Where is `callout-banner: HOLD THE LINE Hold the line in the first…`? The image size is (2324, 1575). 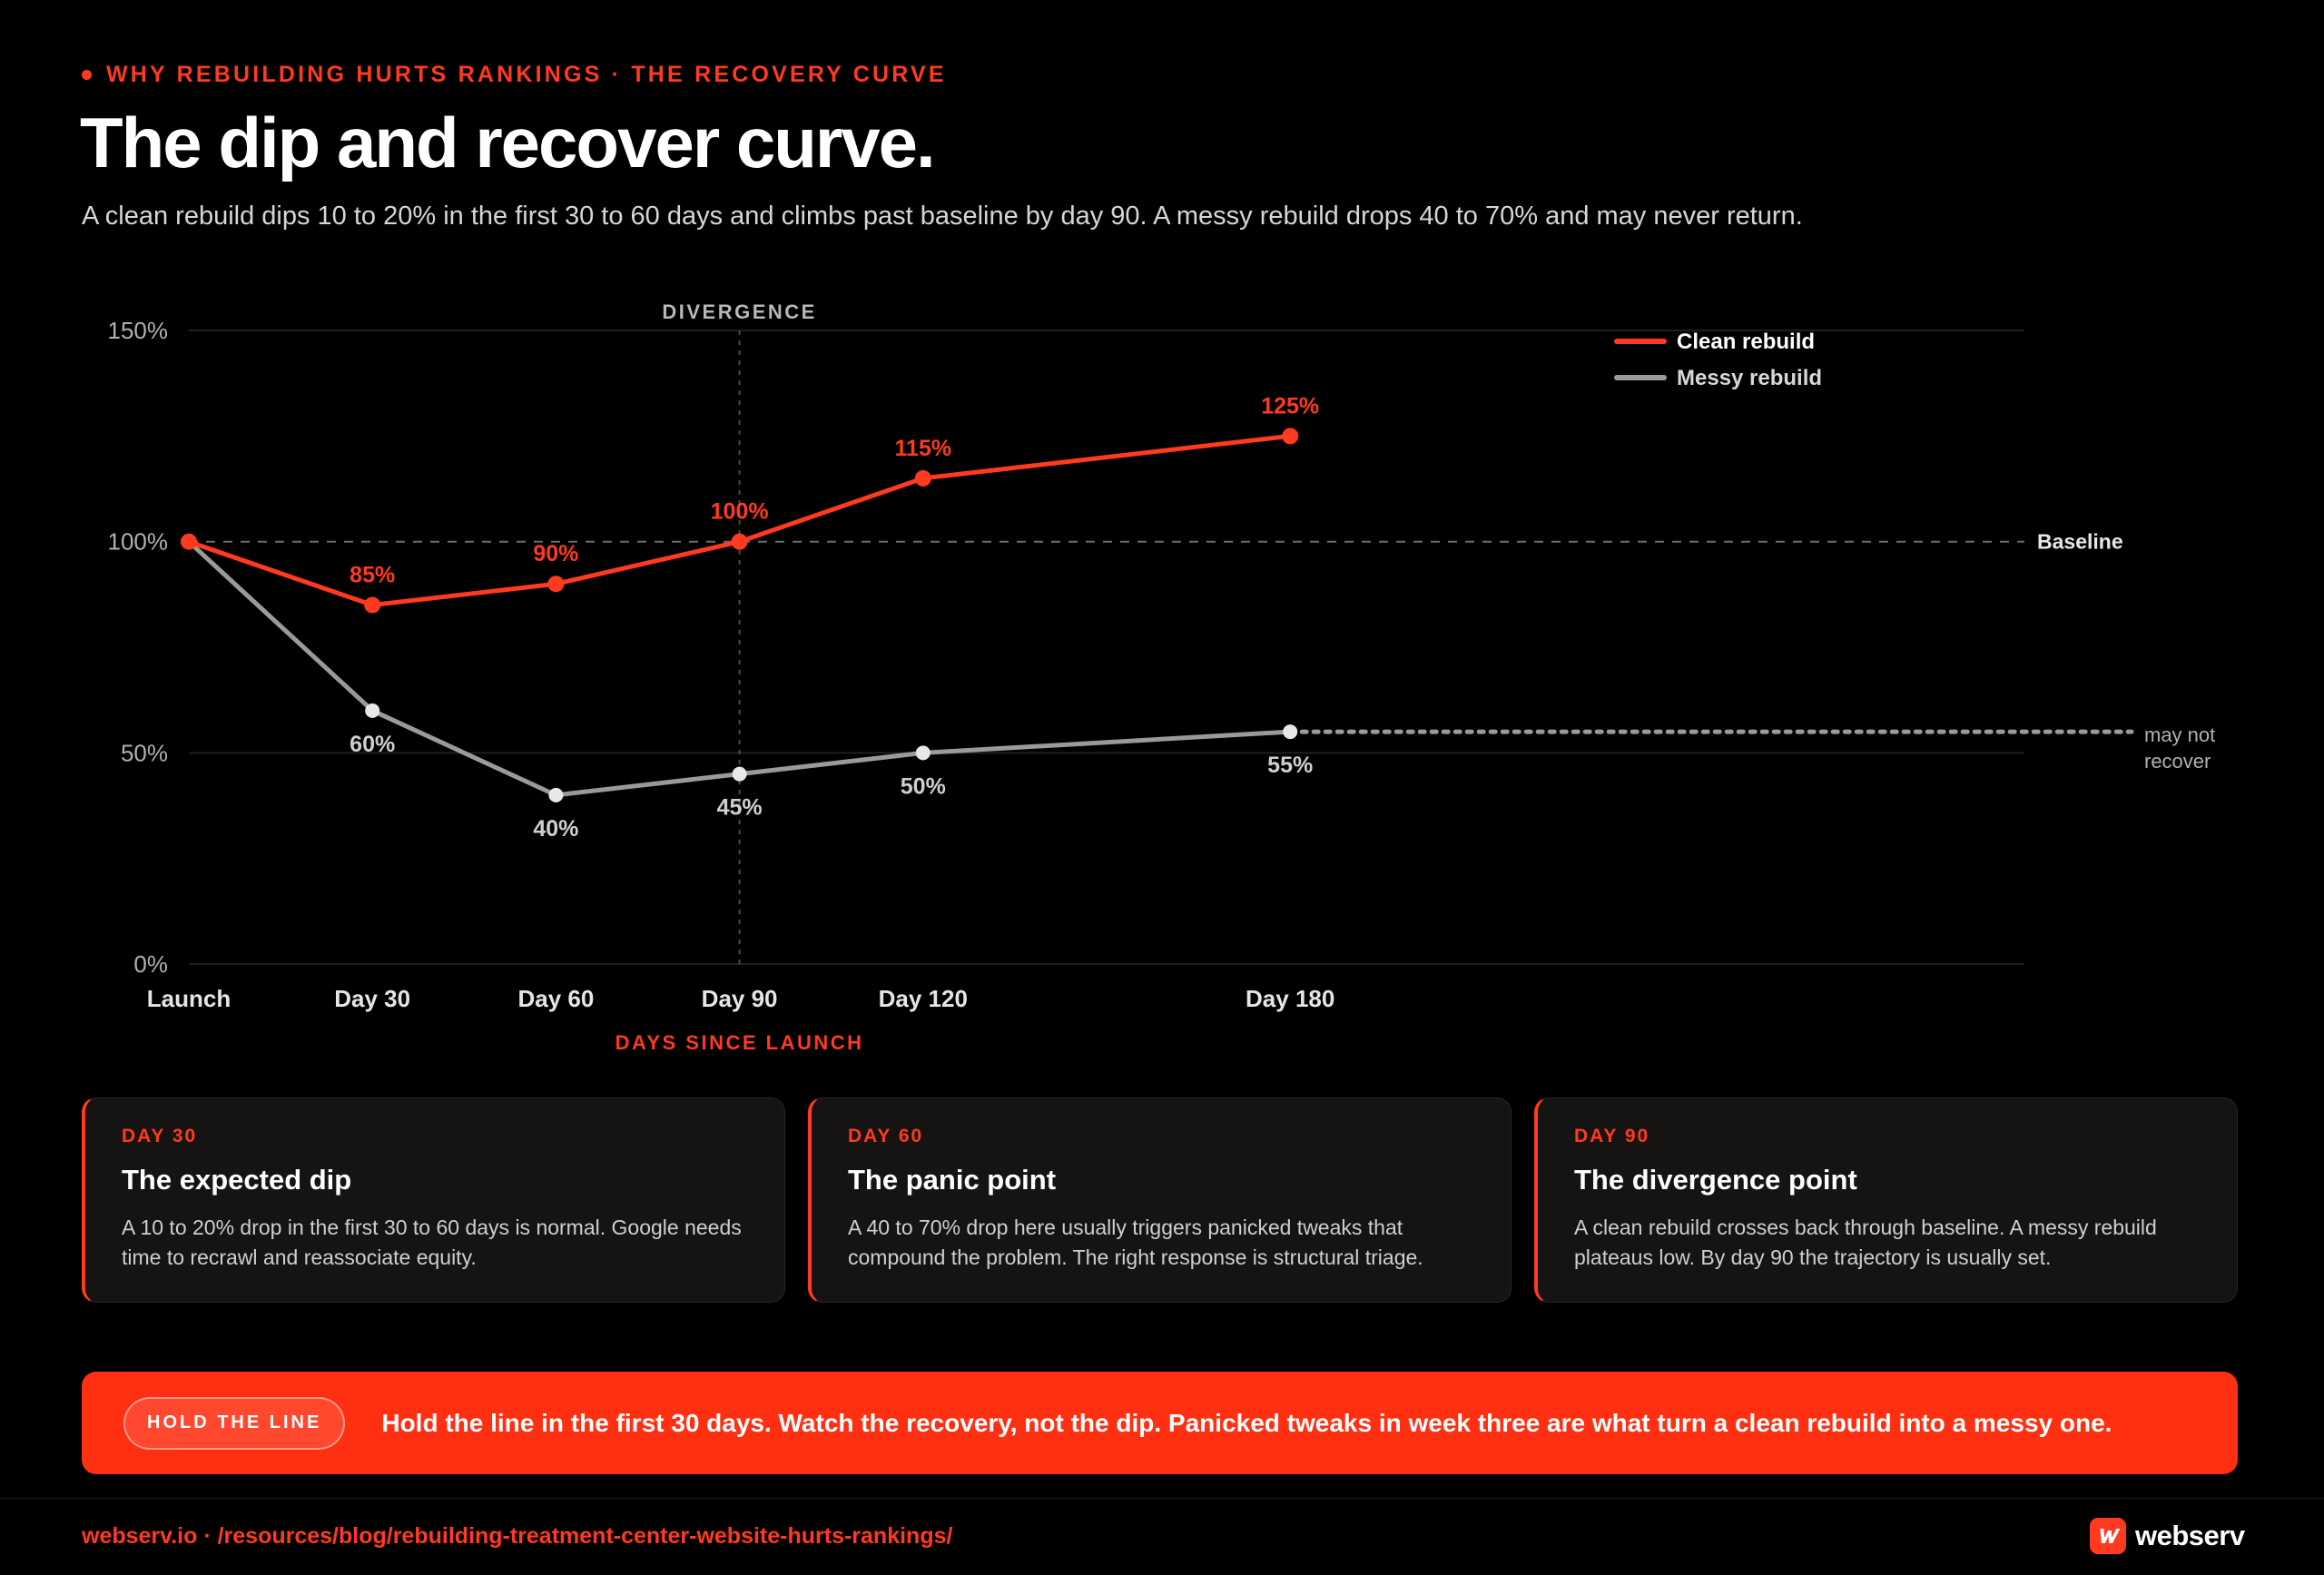
callout-banner: HOLD THE LINE Hold the line in the first… is located at coordinates (1160, 1423).